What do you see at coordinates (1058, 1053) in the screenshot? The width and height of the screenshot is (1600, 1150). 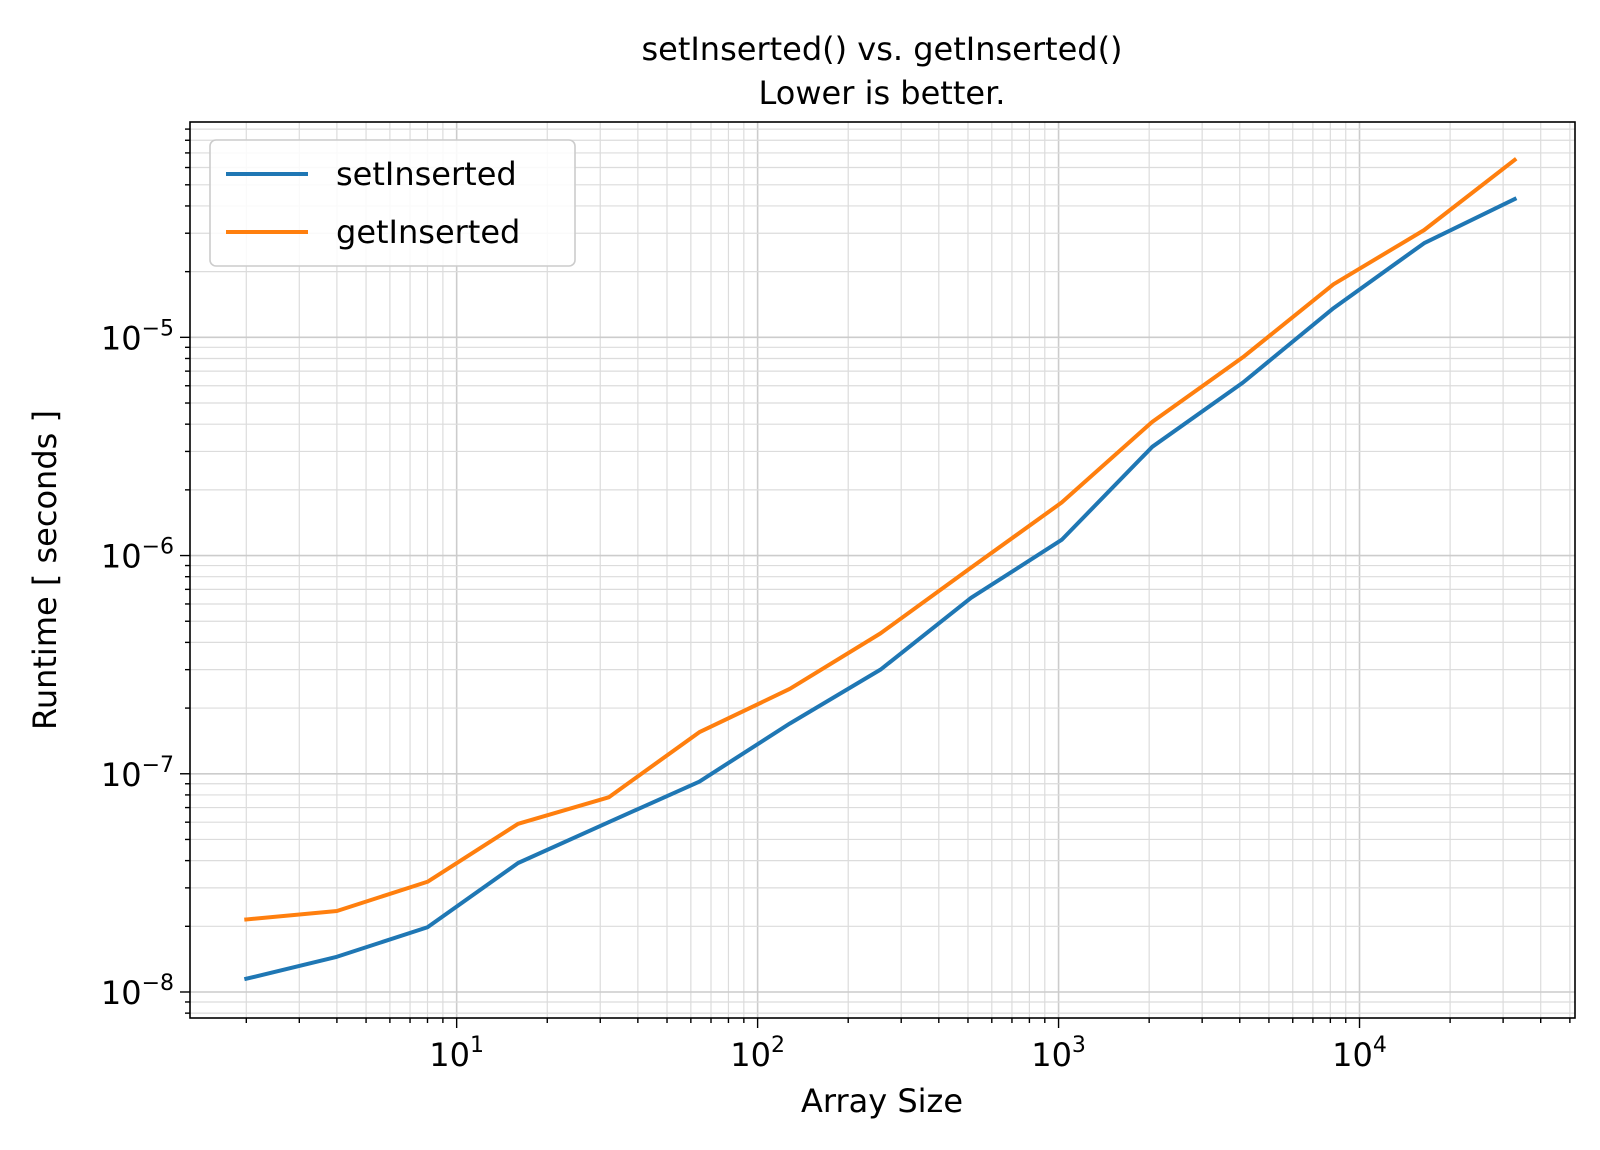 I see `x-tick-label: 103` at bounding box center [1058, 1053].